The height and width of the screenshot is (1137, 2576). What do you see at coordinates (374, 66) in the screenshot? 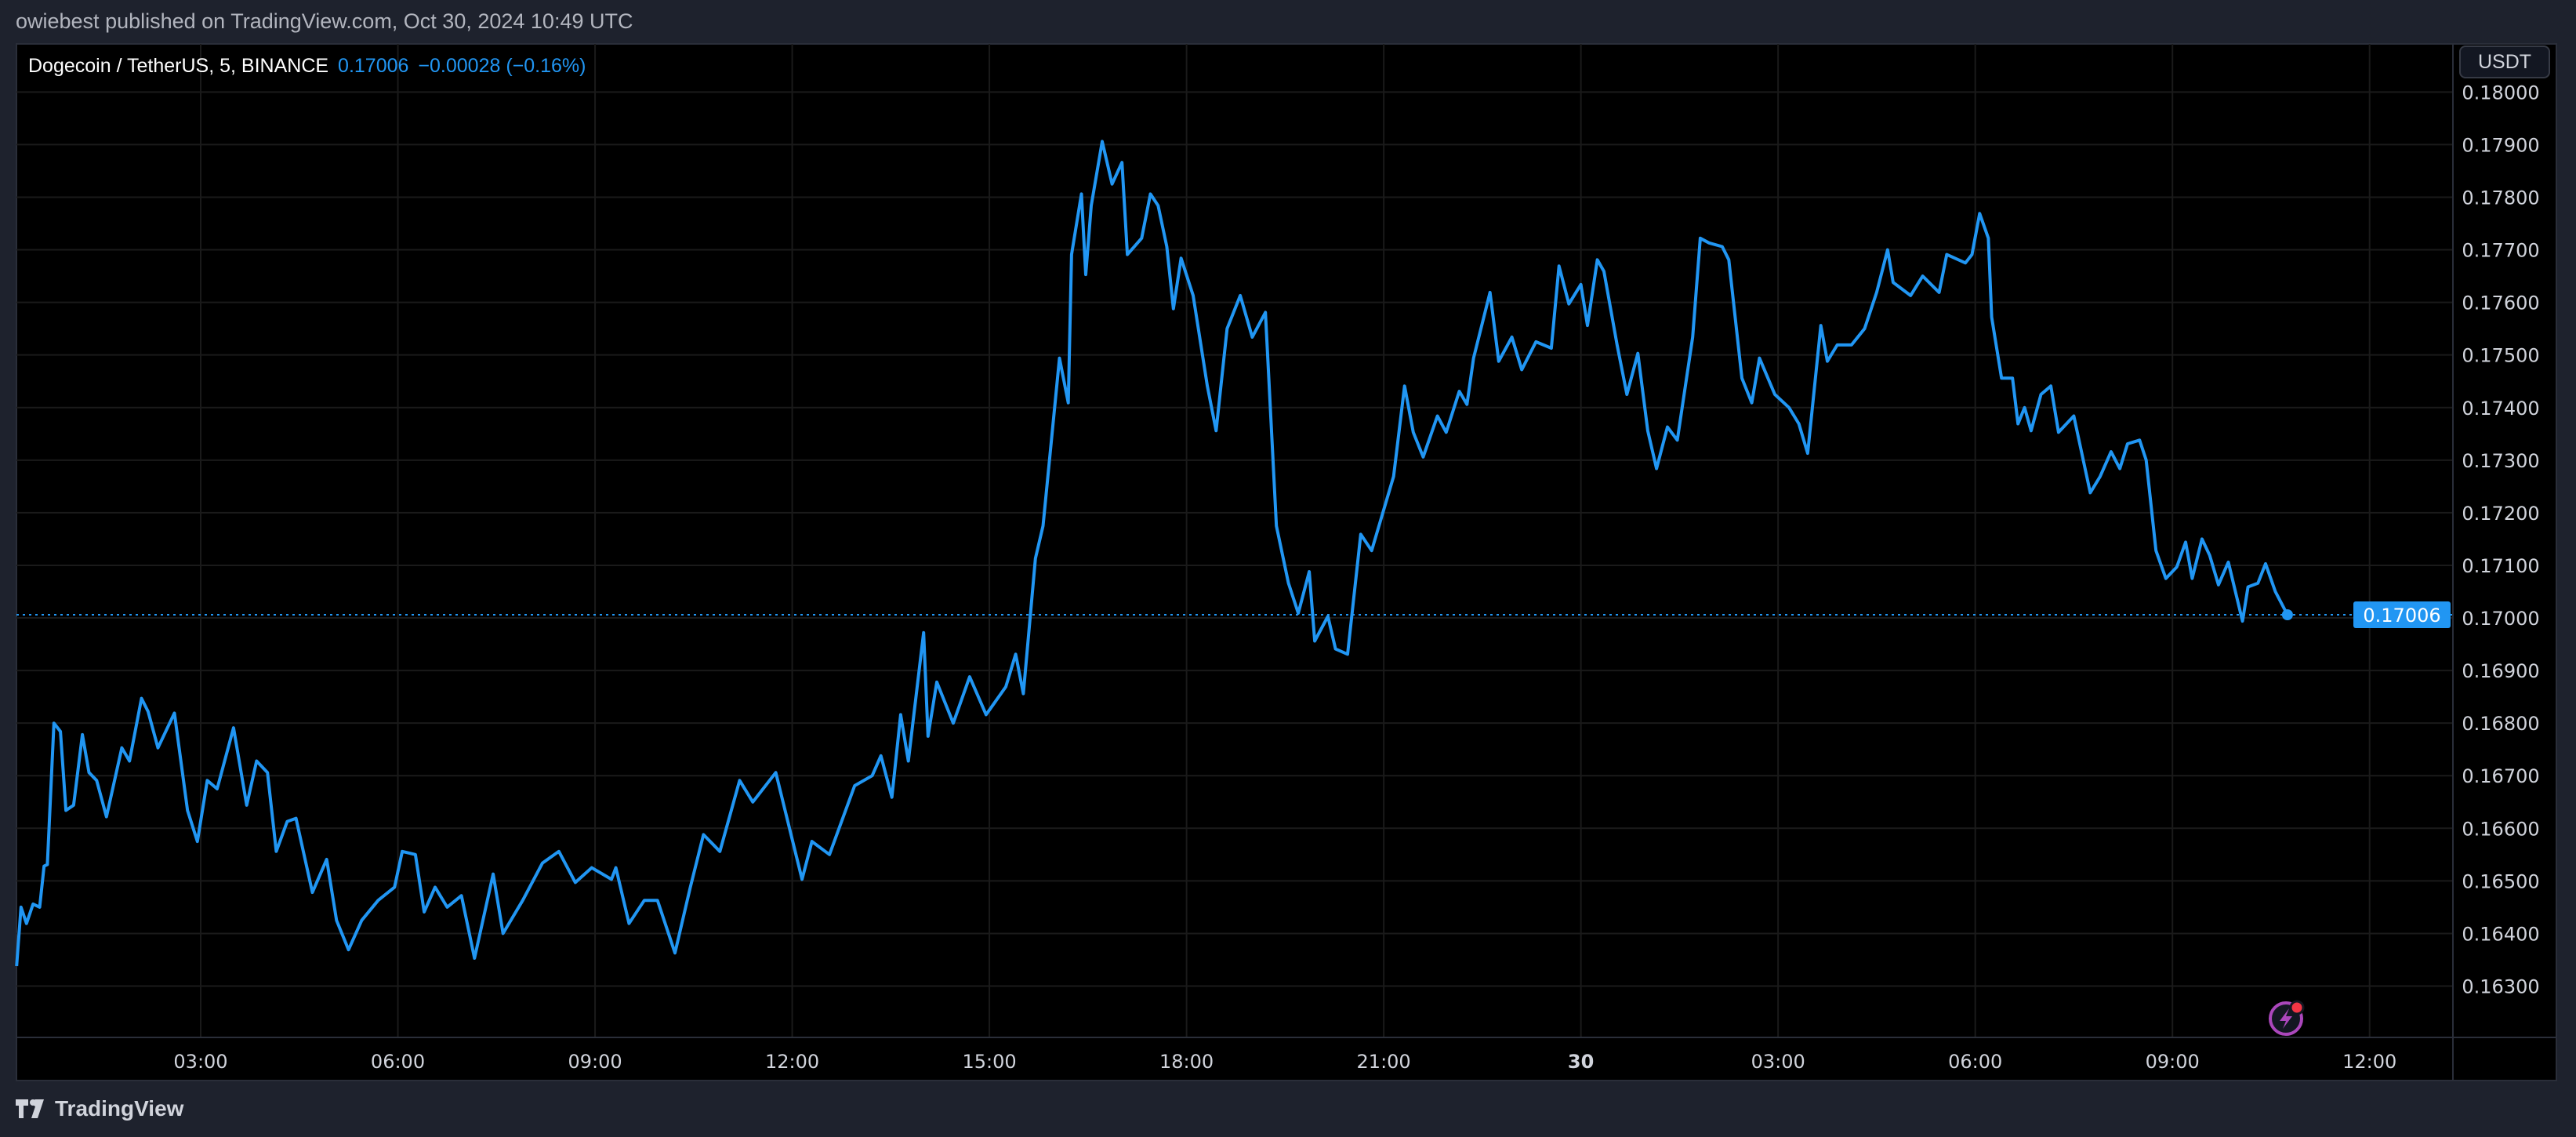
I see `last-value: 0.17006` at bounding box center [374, 66].